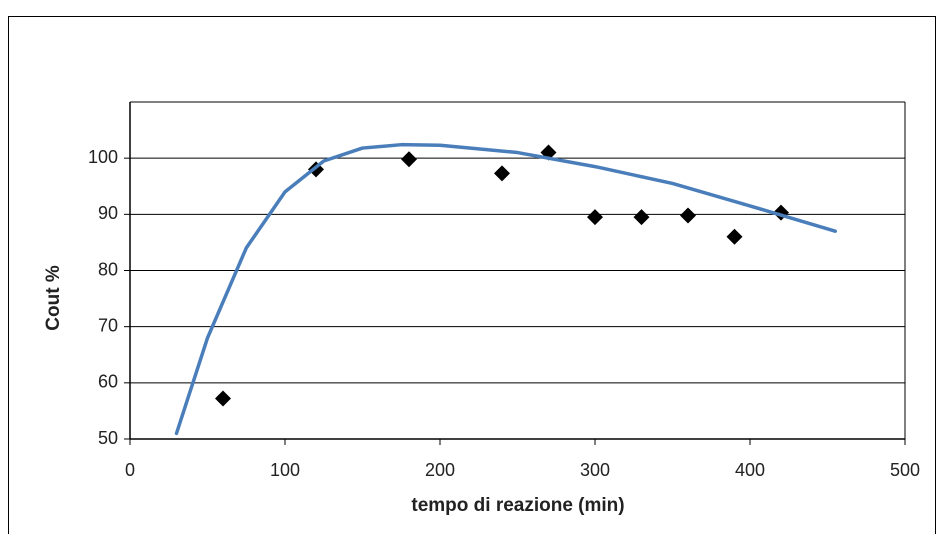  Describe the element at coordinates (108, 269) in the screenshot. I see `y-tick-label: 80` at that location.